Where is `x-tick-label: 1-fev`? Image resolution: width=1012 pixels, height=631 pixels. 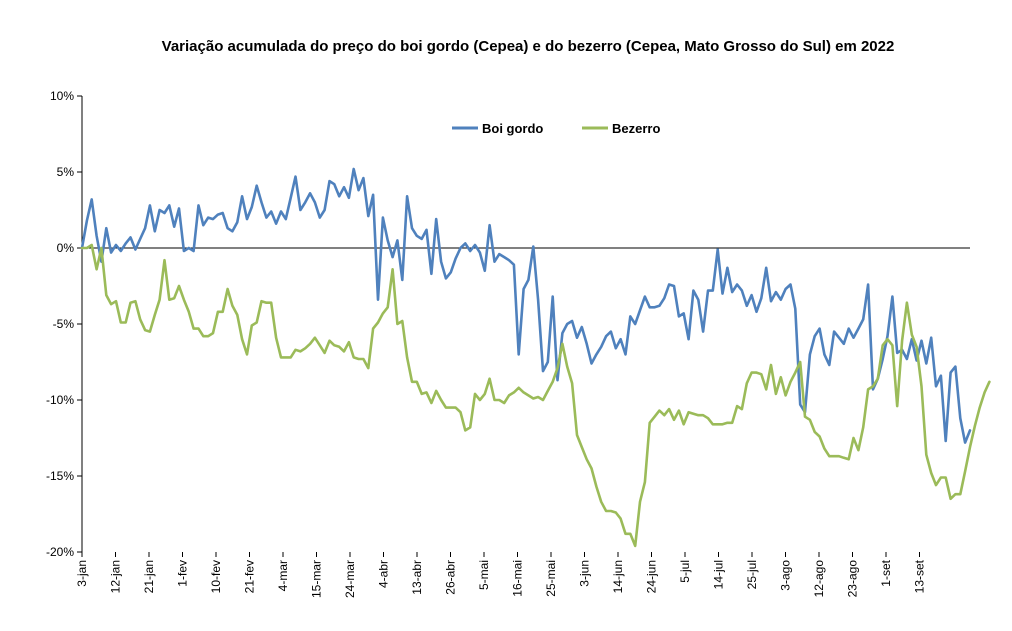 x-tick-label: 1-fev is located at coordinates (183, 573).